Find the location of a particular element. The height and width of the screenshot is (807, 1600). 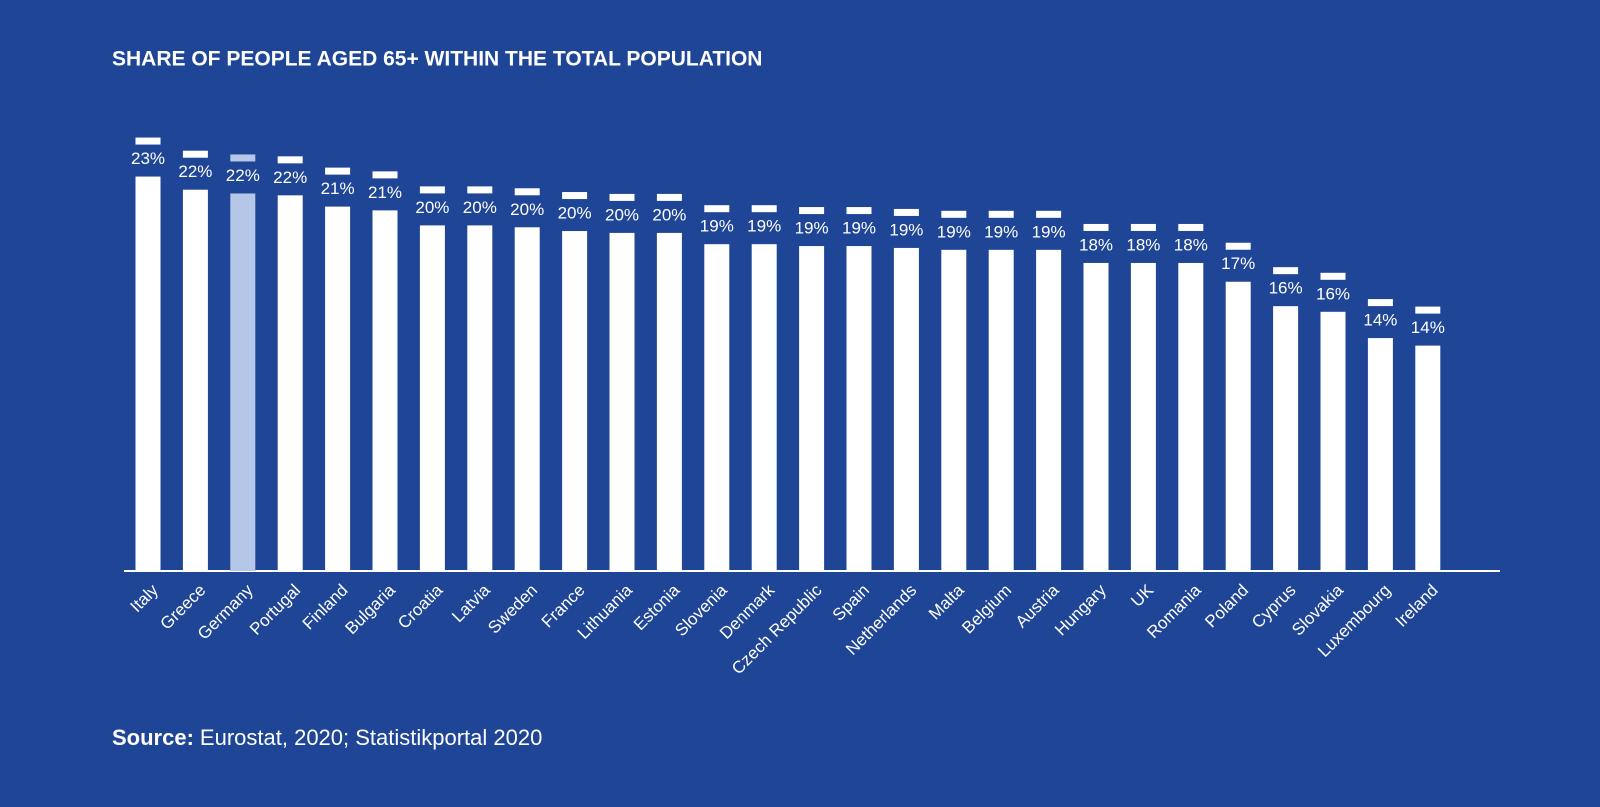

x-tick-label: Sweden is located at coordinates (512, 609).